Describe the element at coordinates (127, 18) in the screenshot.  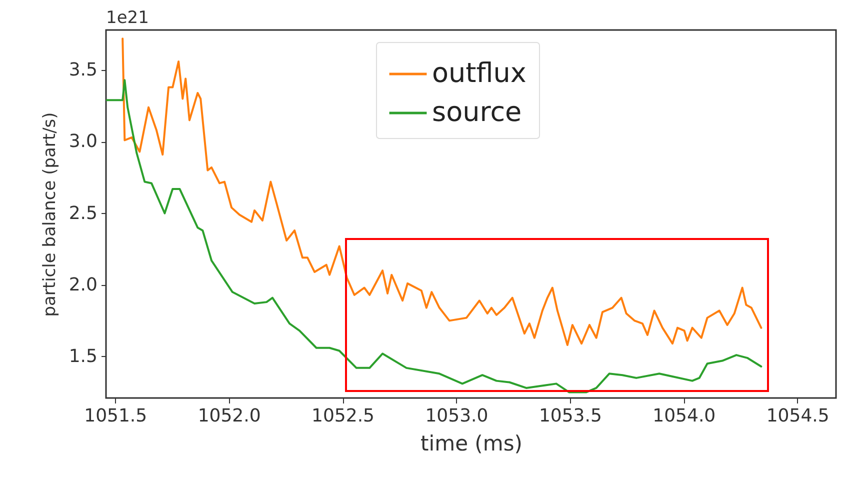
I see `text: 1e21` at that location.